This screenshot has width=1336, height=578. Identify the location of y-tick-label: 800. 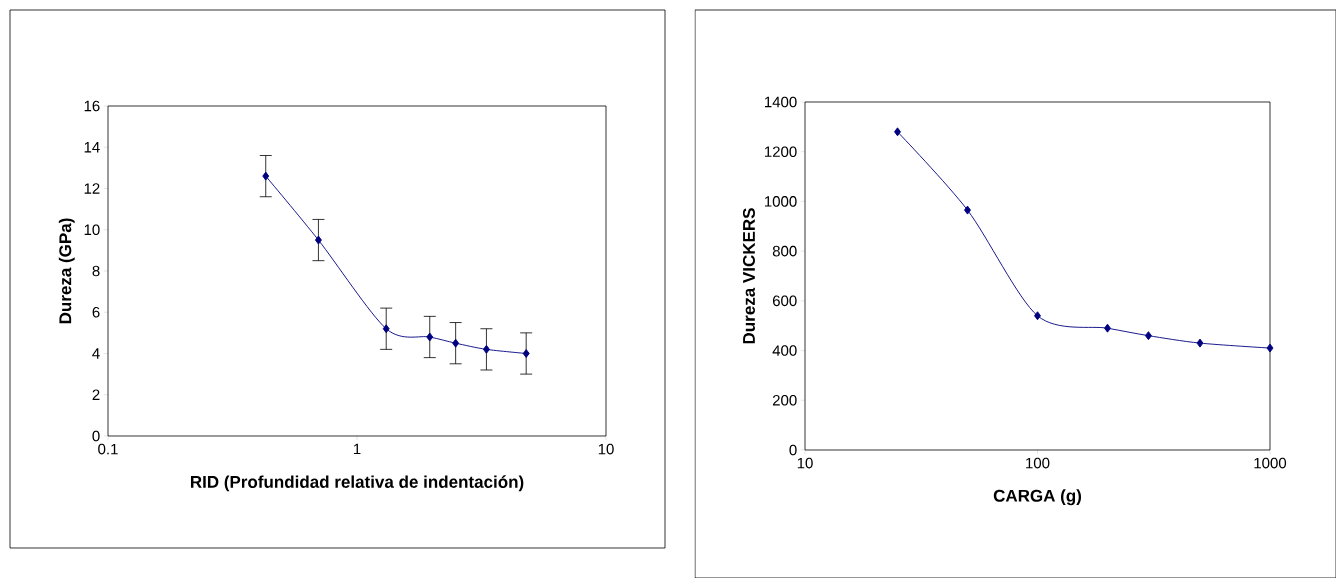
(784, 251).